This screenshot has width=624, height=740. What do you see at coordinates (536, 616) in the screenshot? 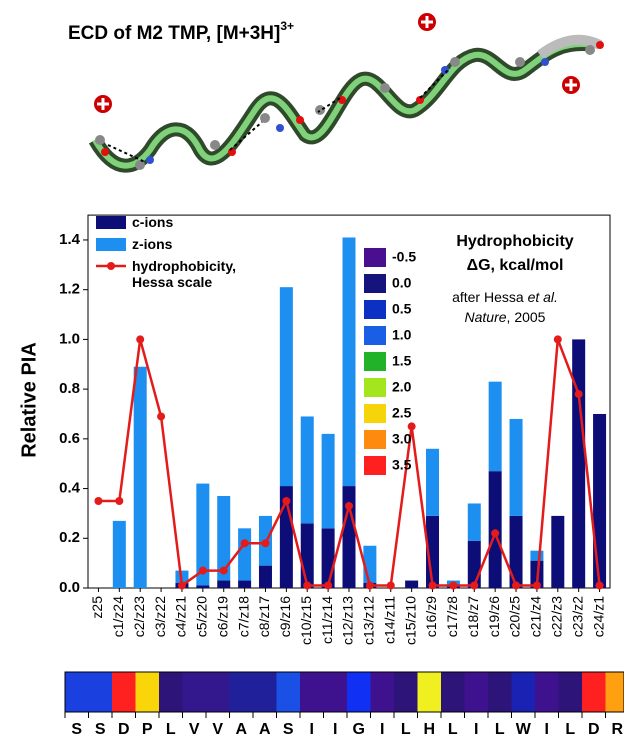
I see `x-tick-label: c21/z4` at bounding box center [536, 616].